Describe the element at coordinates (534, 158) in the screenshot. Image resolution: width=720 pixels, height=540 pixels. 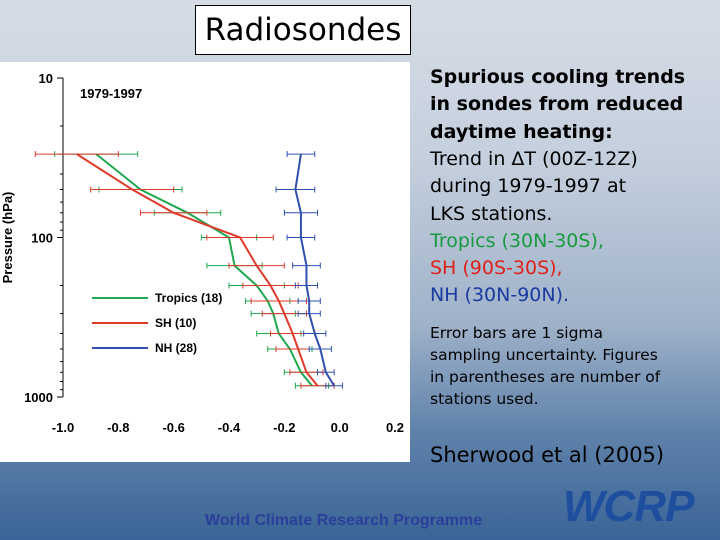
I see `description-line: Trend in ΔT (00Z-12Z)` at that location.